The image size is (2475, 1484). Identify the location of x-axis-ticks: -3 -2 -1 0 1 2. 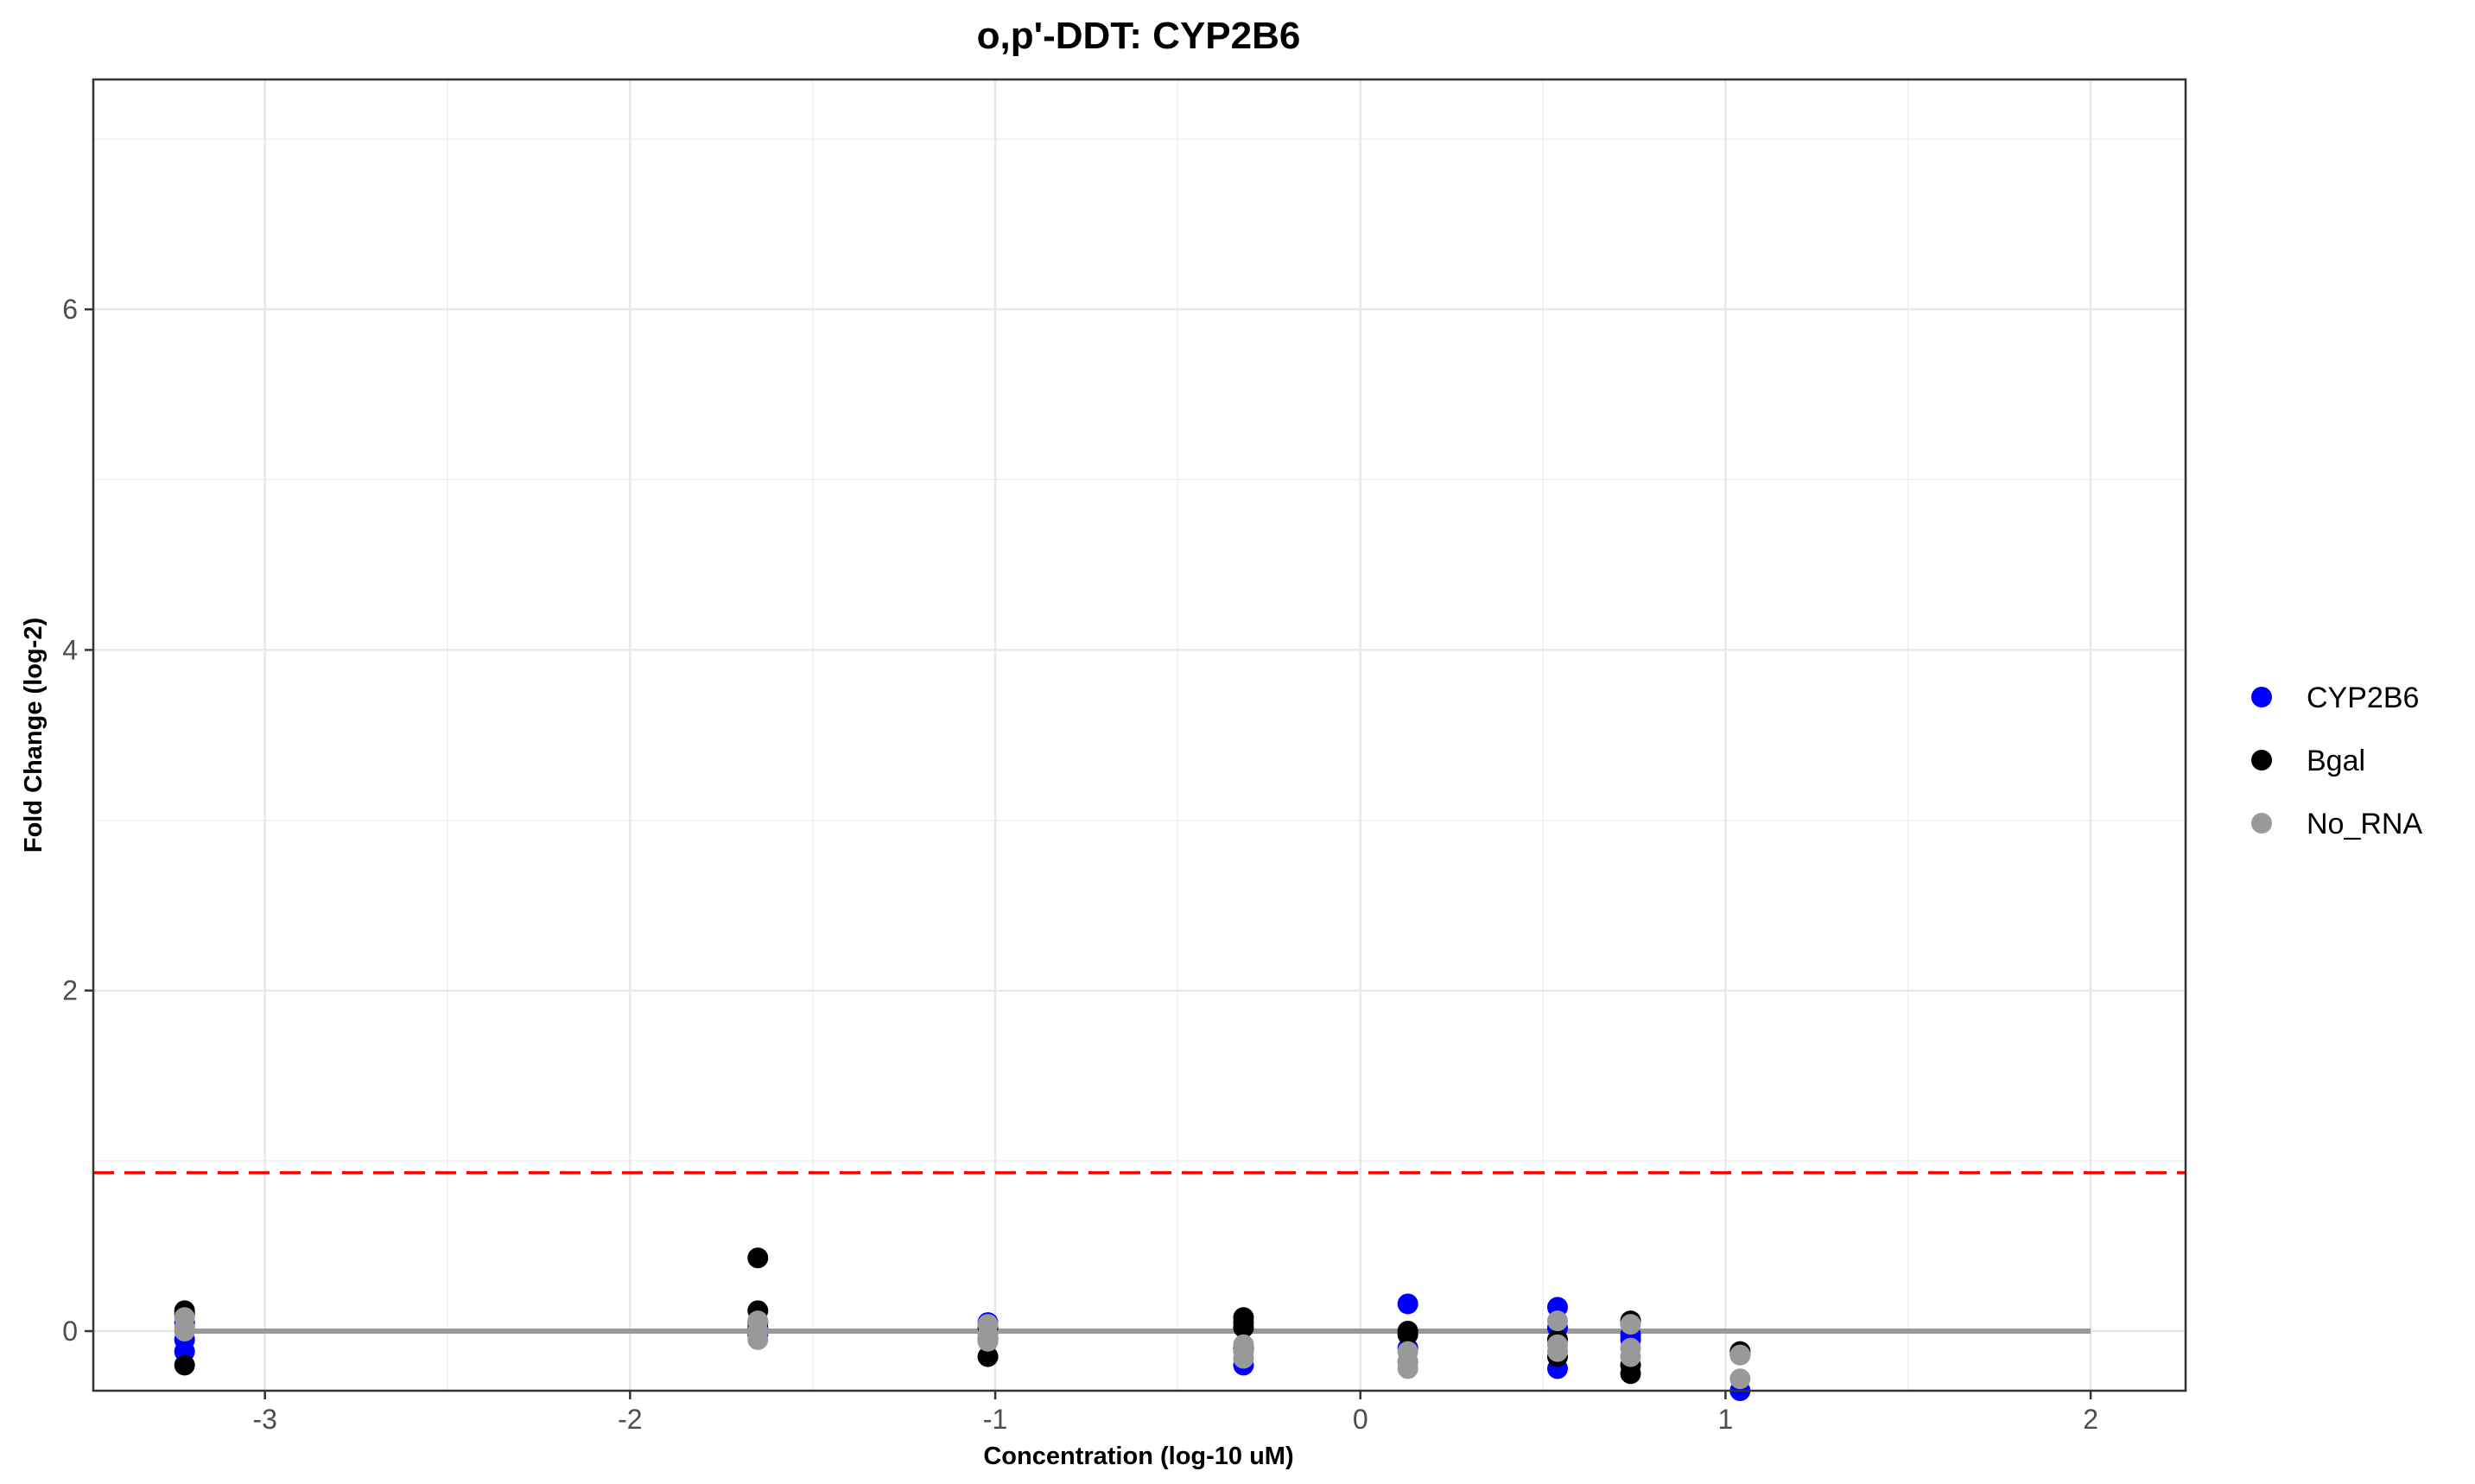
(1175, 1413).